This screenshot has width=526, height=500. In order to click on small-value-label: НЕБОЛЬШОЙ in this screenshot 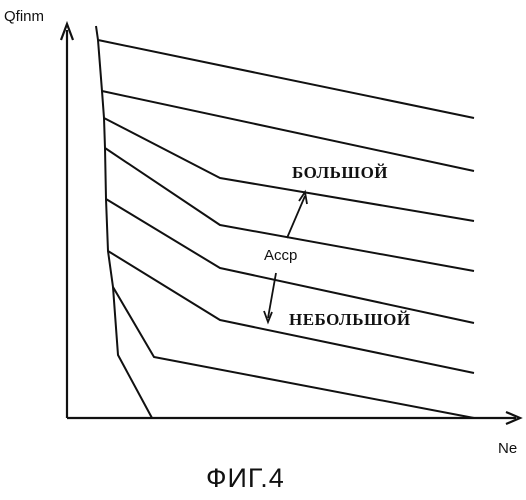, I will do `click(350, 319)`.